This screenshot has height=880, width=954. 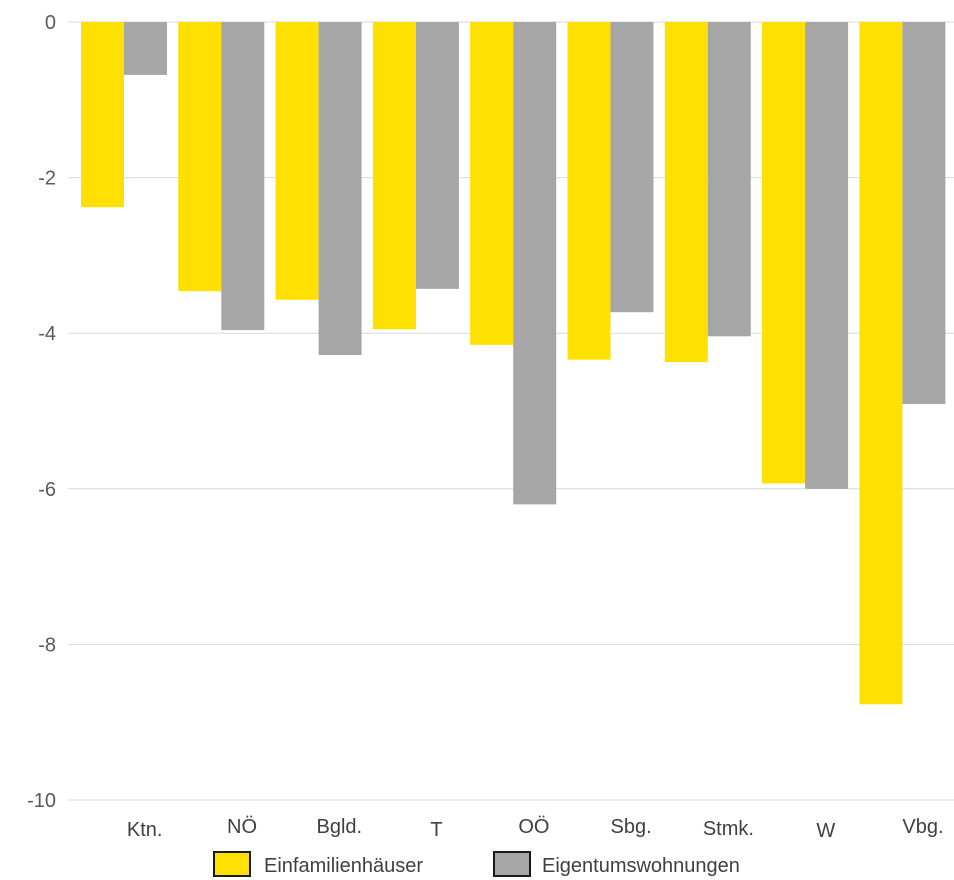 What do you see at coordinates (41, 801) in the screenshot?
I see `y-tick-label: -10` at bounding box center [41, 801].